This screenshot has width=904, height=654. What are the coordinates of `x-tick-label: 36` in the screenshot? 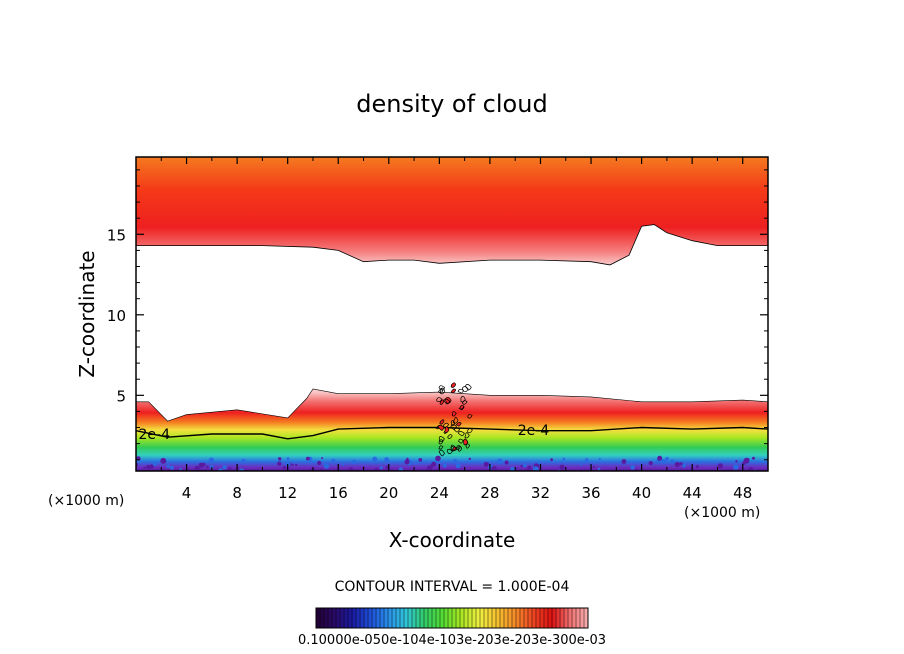 It's located at (590, 493).